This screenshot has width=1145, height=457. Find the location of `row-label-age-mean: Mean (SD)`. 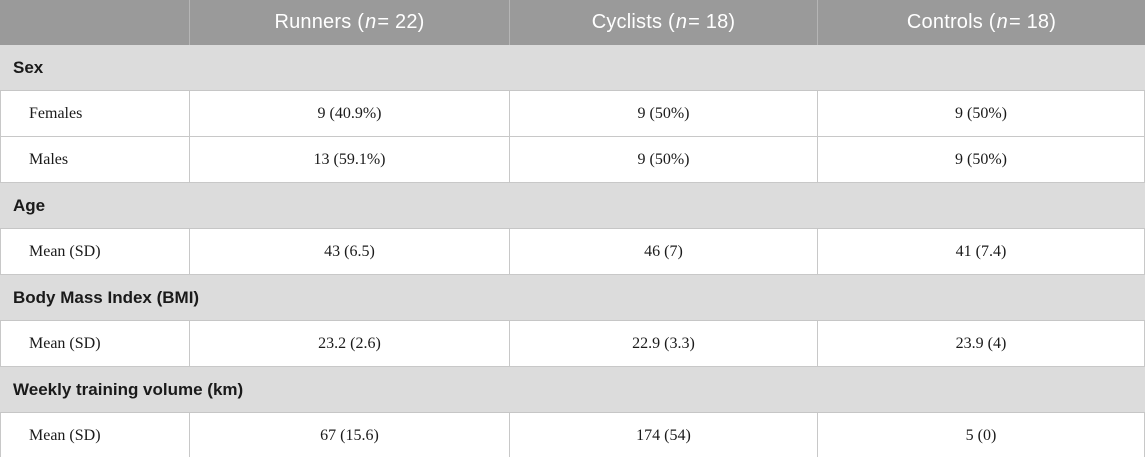

row-label-age-mean: Mean (SD) is located at coordinates (95, 251).